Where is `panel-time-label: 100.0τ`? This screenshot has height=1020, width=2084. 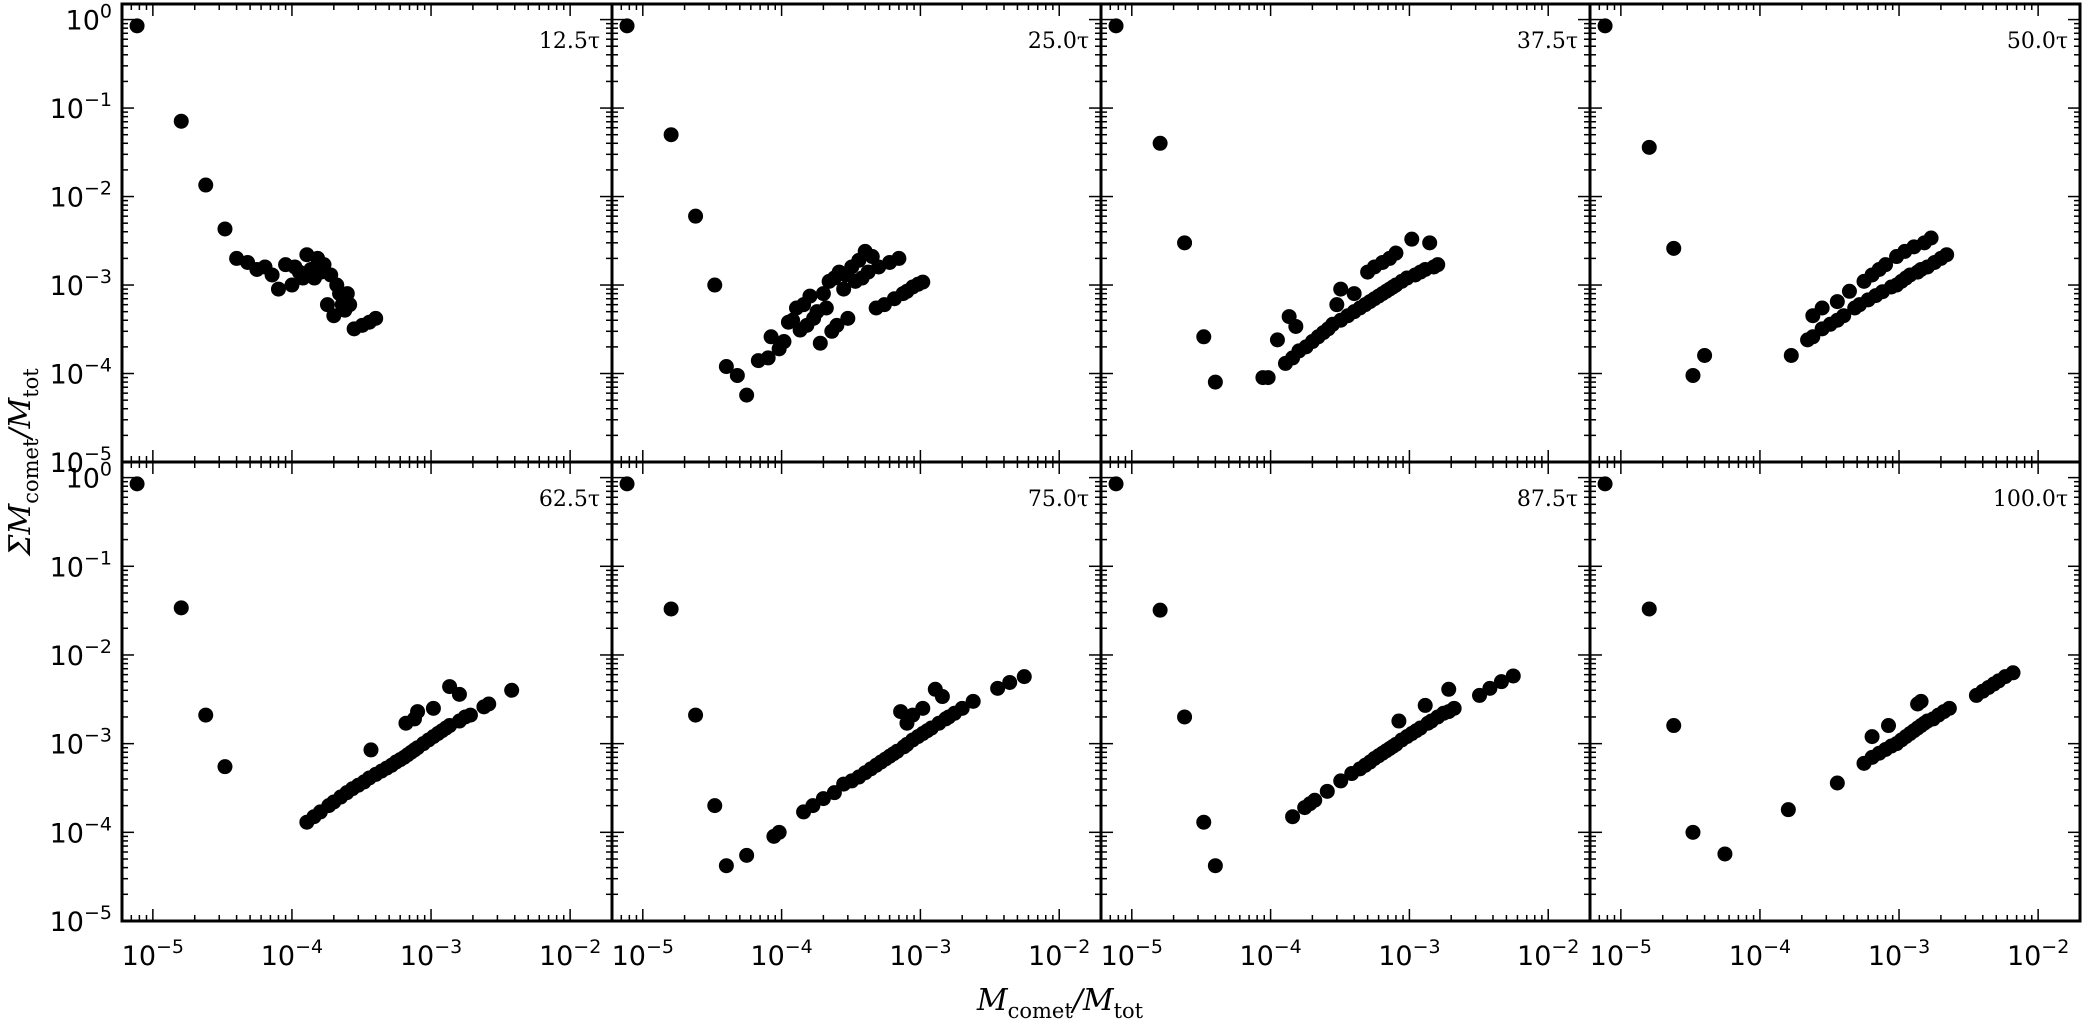 panel-time-label: 100.0τ is located at coordinates (2030, 499).